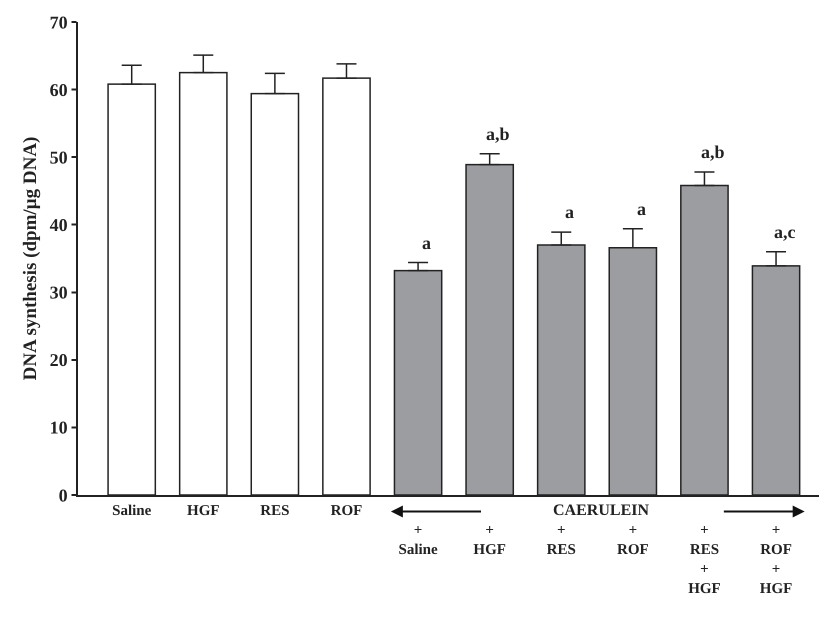 The width and height of the screenshot is (827, 617). What do you see at coordinates (59, 360) in the screenshot?
I see `y-tick-label: 20` at bounding box center [59, 360].